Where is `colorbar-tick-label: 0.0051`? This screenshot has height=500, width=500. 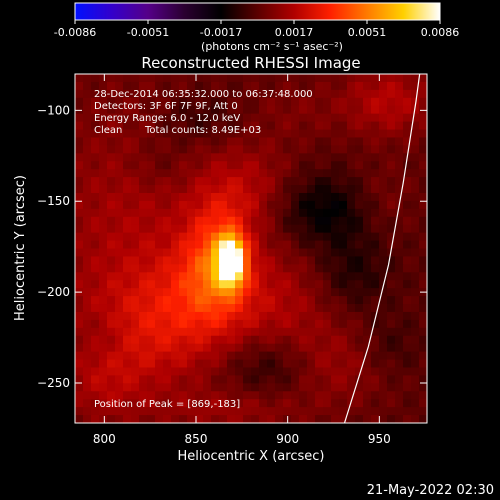
colorbar-tick-label: 0.0051 is located at coordinates (367, 32).